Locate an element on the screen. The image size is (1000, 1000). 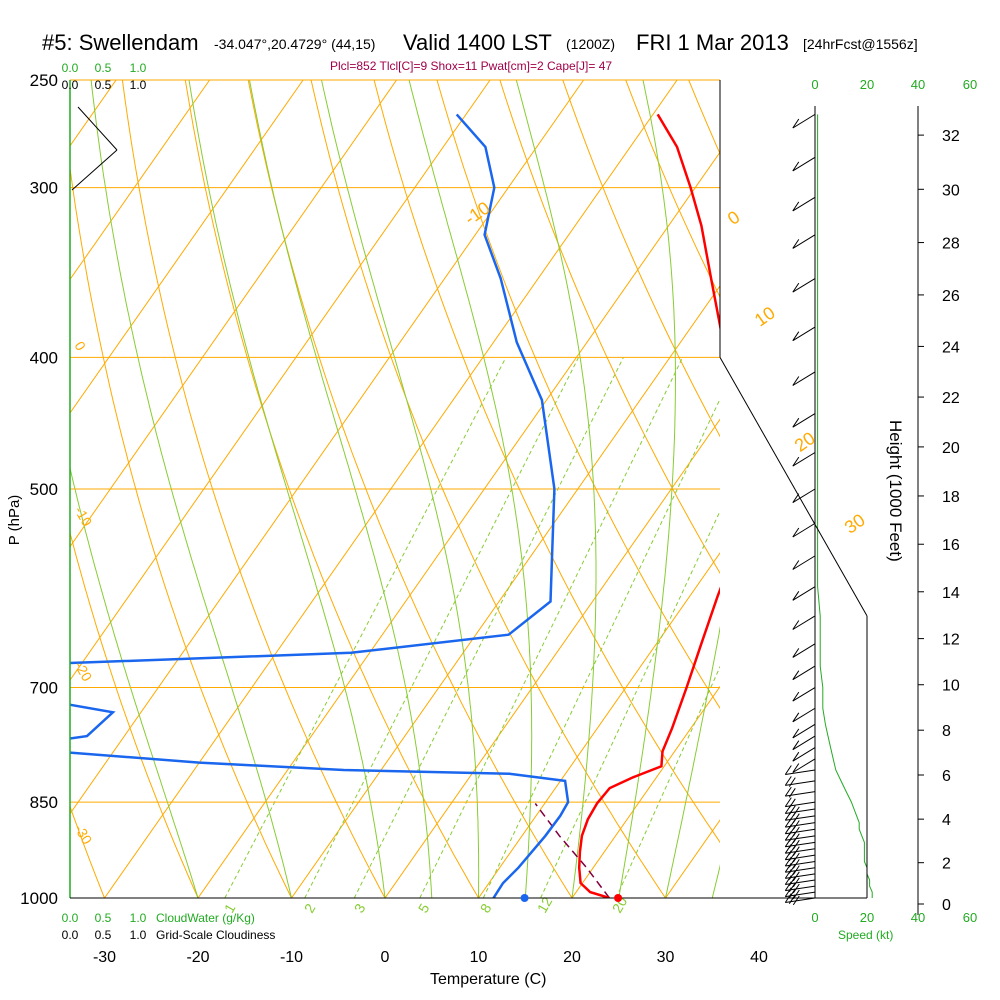
pressure-axis-label: P (hPa) is located at coordinates (14, 520).